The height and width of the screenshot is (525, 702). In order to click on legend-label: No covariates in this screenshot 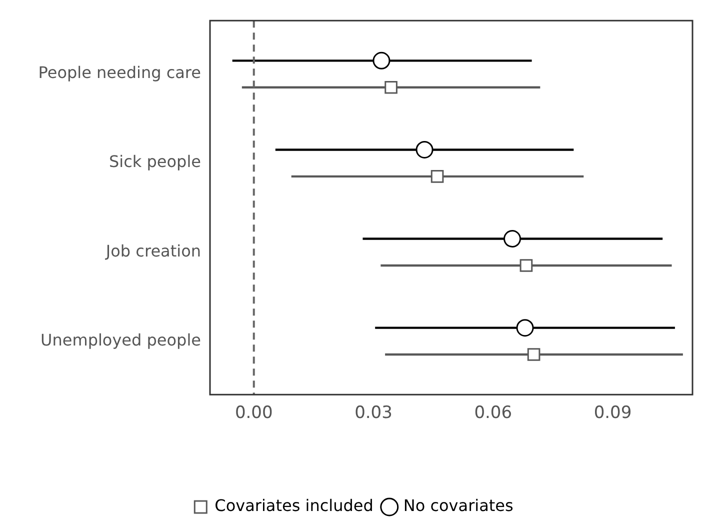, I will do `click(458, 506)`.